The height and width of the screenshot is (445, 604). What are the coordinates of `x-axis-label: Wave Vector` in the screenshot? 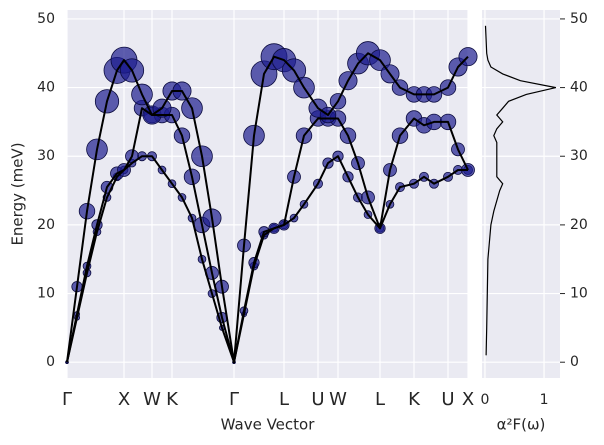 It's located at (268, 425).